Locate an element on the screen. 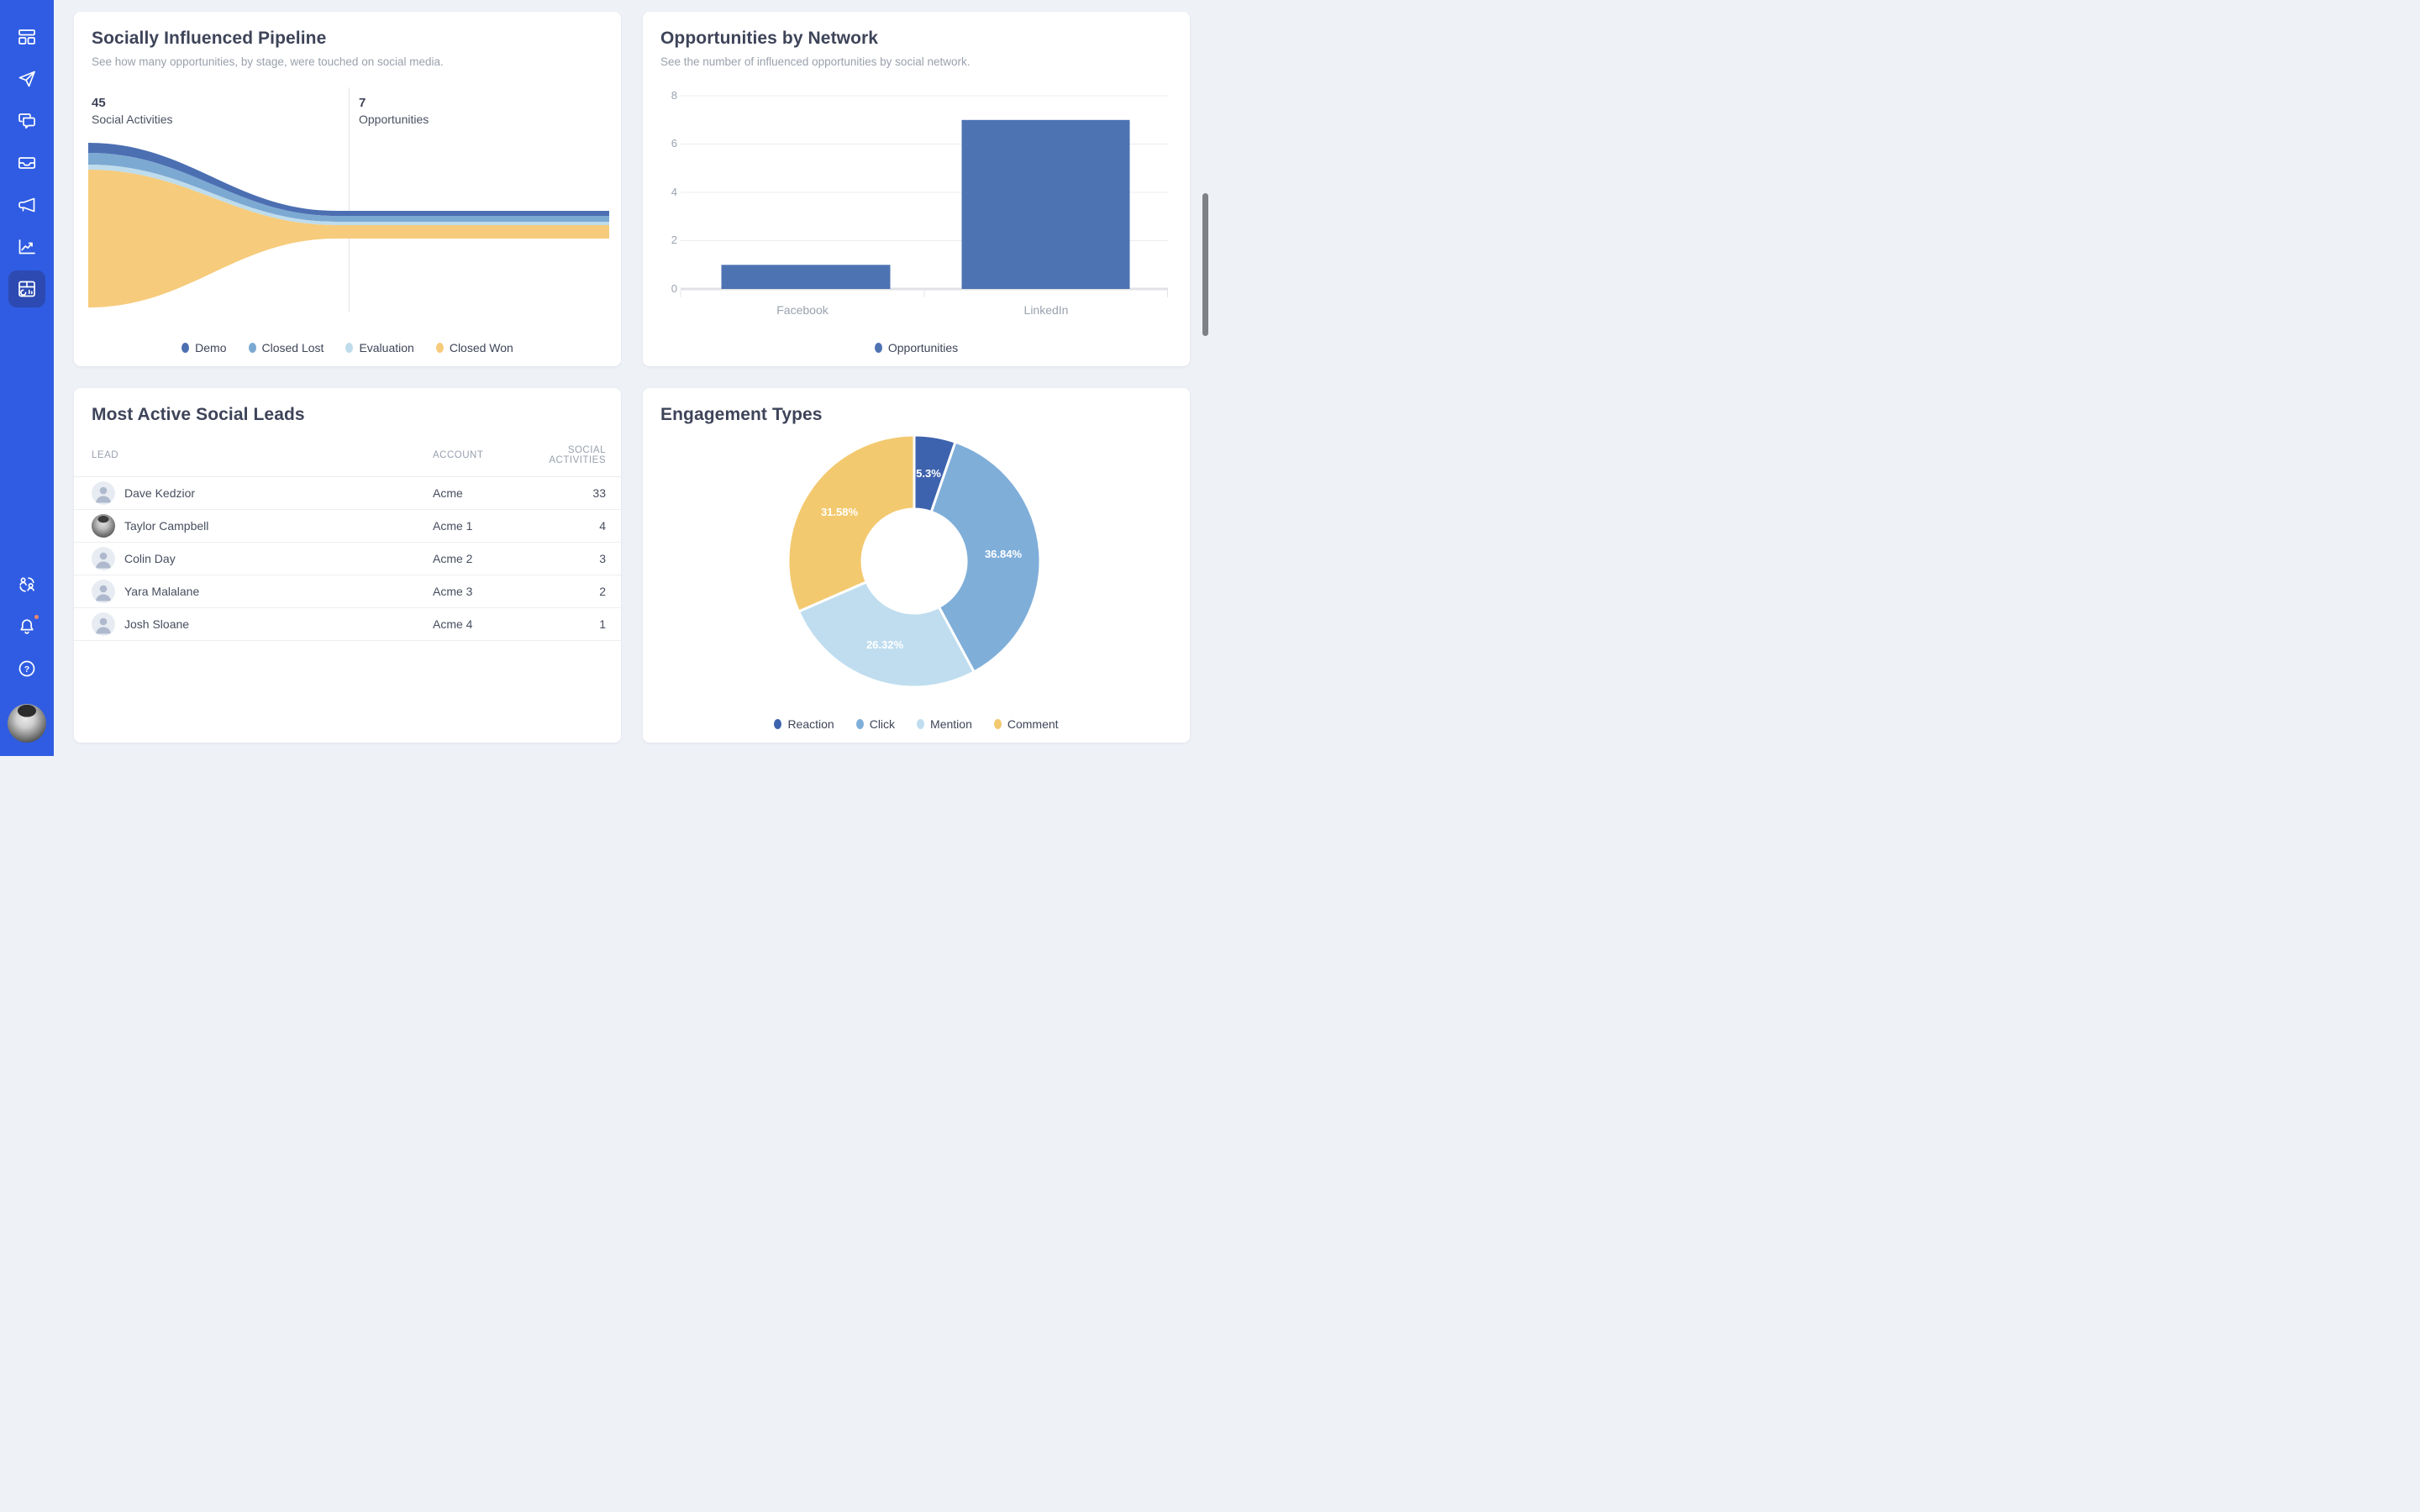  funnel-band-closed-won is located at coordinates (348, 238).